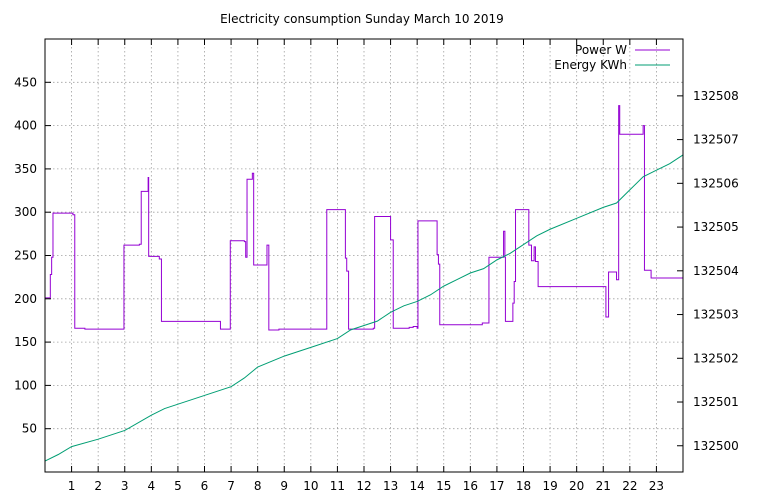 The height and width of the screenshot is (500, 768). Describe the element at coordinates (178, 486) in the screenshot. I see `x-tick-label: 5` at that location.